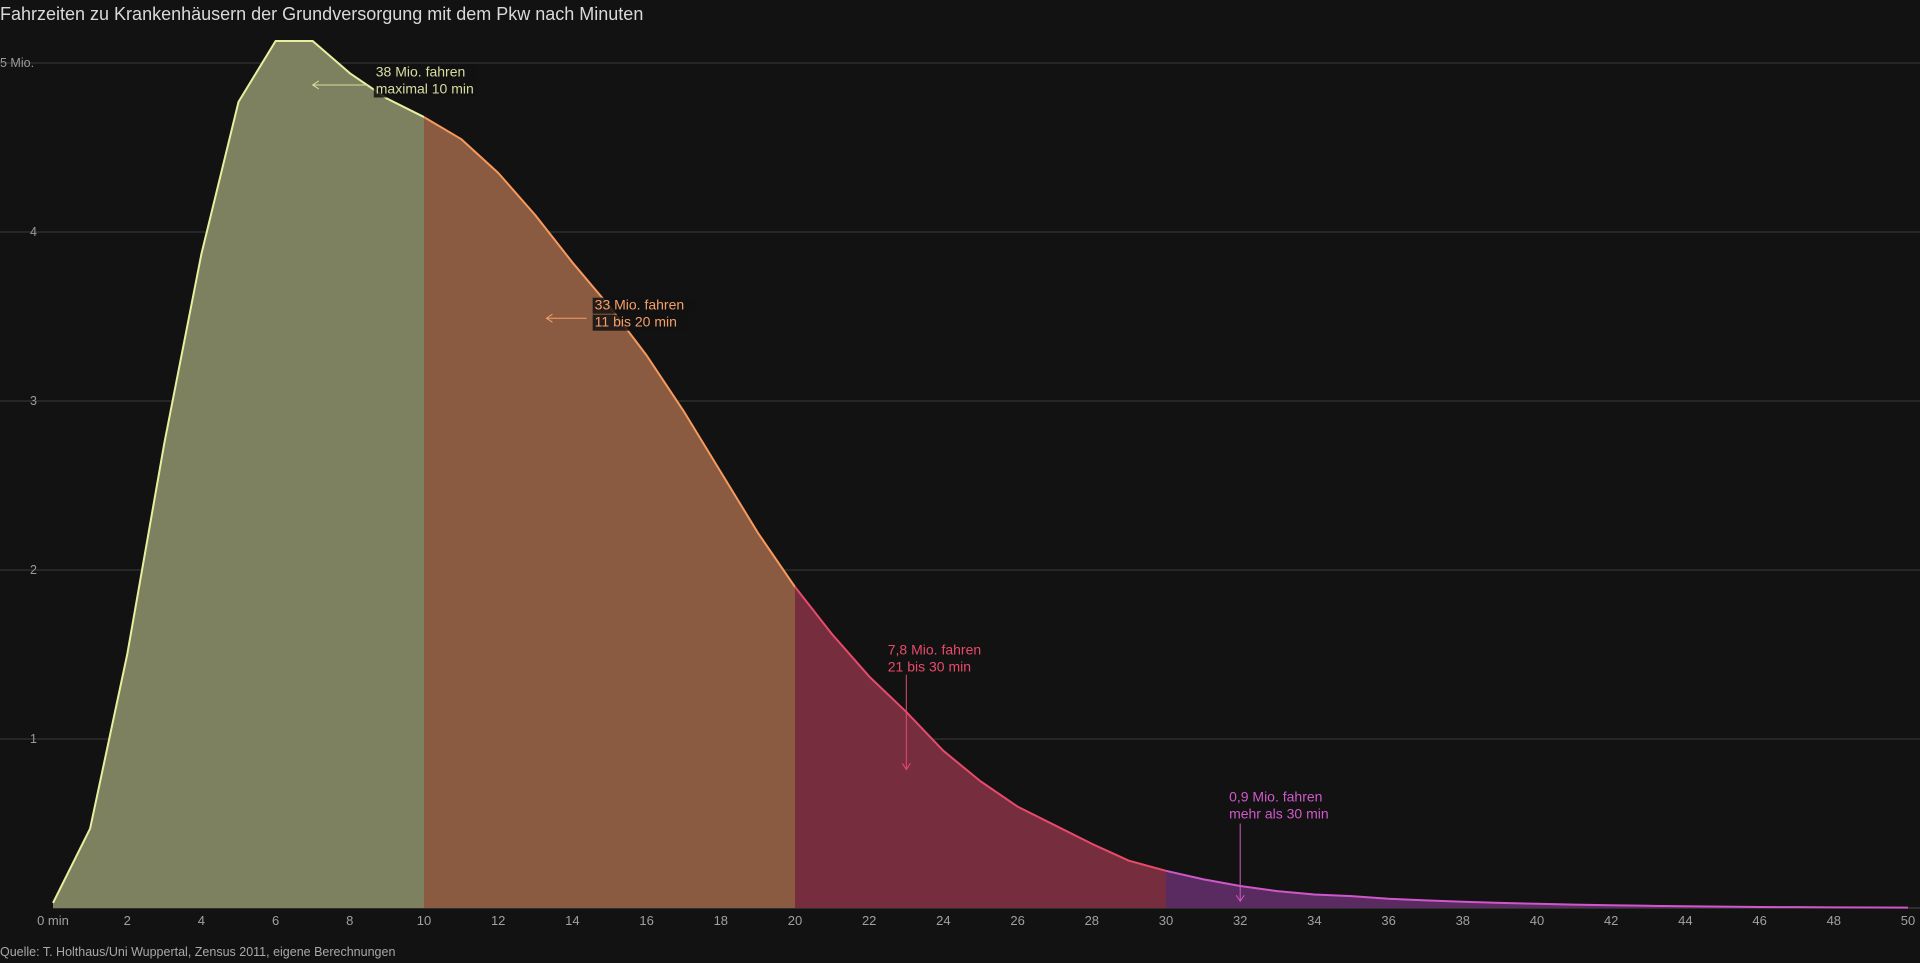 This screenshot has height=963, width=1920. I want to click on annotation-text: mehr als 30 min, so click(1279, 813).